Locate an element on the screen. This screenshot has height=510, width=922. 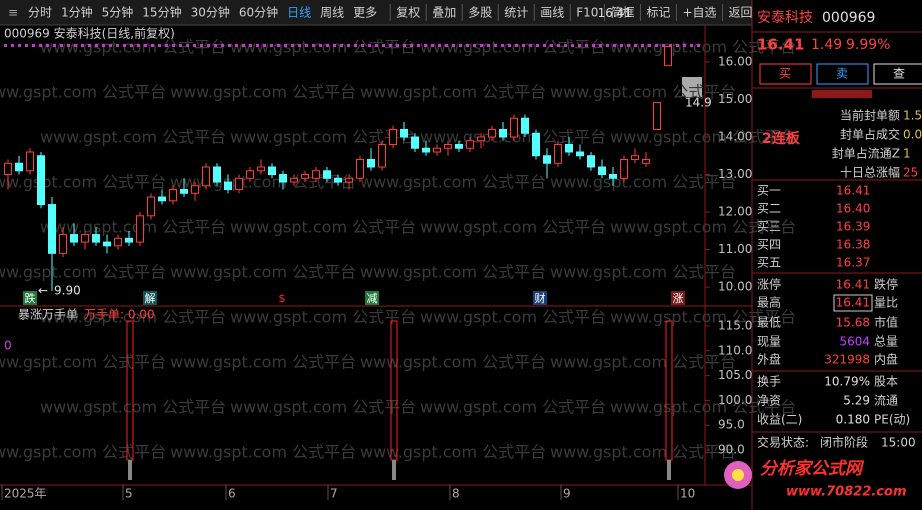
y-tick-label: 11.00 is located at coordinates (735, 249).